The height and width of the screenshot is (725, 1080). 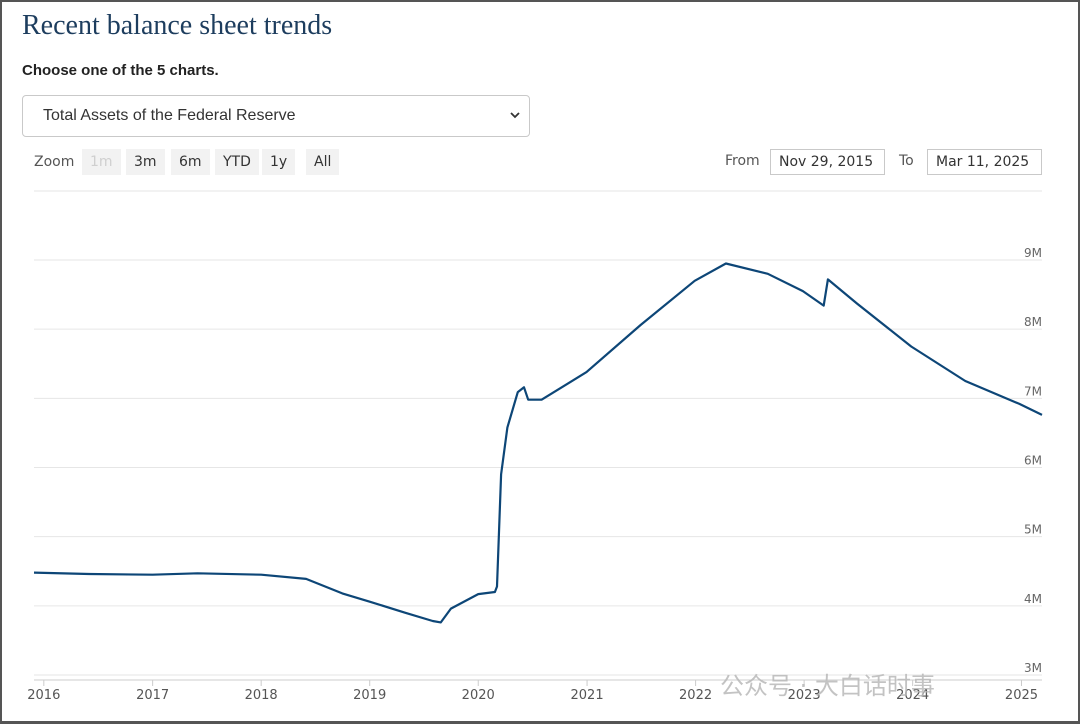 What do you see at coordinates (804, 695) in the screenshot?
I see `x-tick-label: 2023` at bounding box center [804, 695].